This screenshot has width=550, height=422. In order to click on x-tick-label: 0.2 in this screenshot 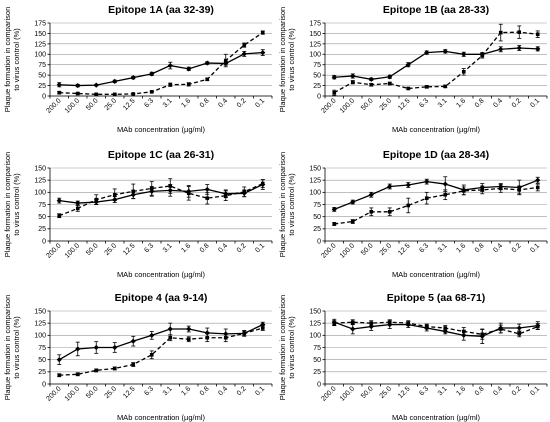, I will do `click(242, 248)`.